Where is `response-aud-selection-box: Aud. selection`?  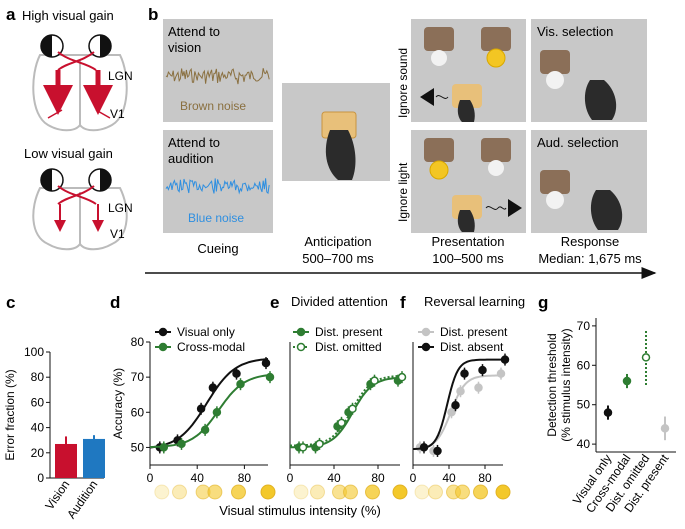 response-aud-selection-box: Aud. selection is located at coordinates (589, 181).